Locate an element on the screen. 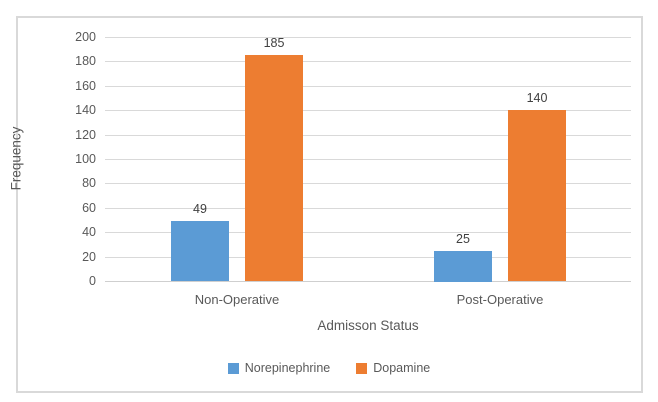  x-category-label-post-operative: Post-Operative is located at coordinates (500, 299).